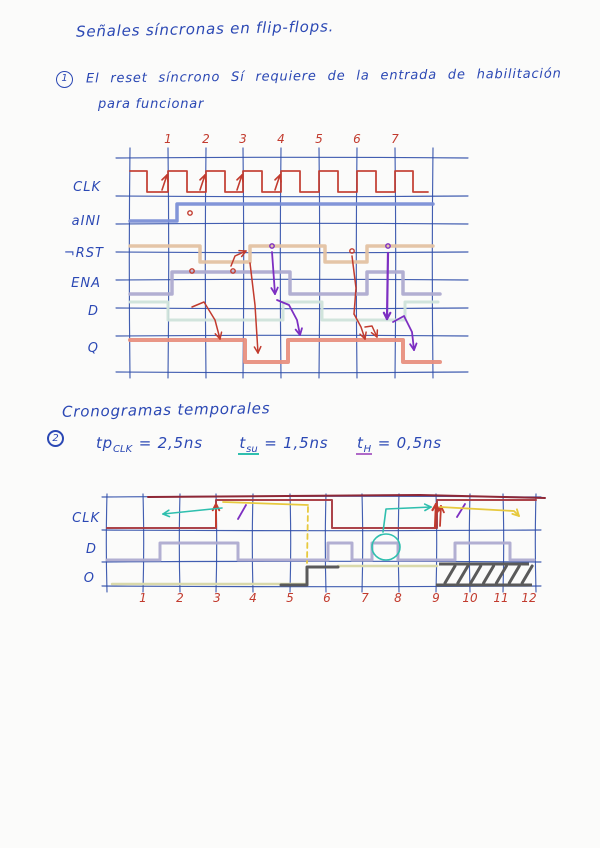 Image resolution: width=600 pixels, height=848 pixels. Describe the element at coordinates (395, 139) in the screenshot. I see `cycle-number: 7` at that location.